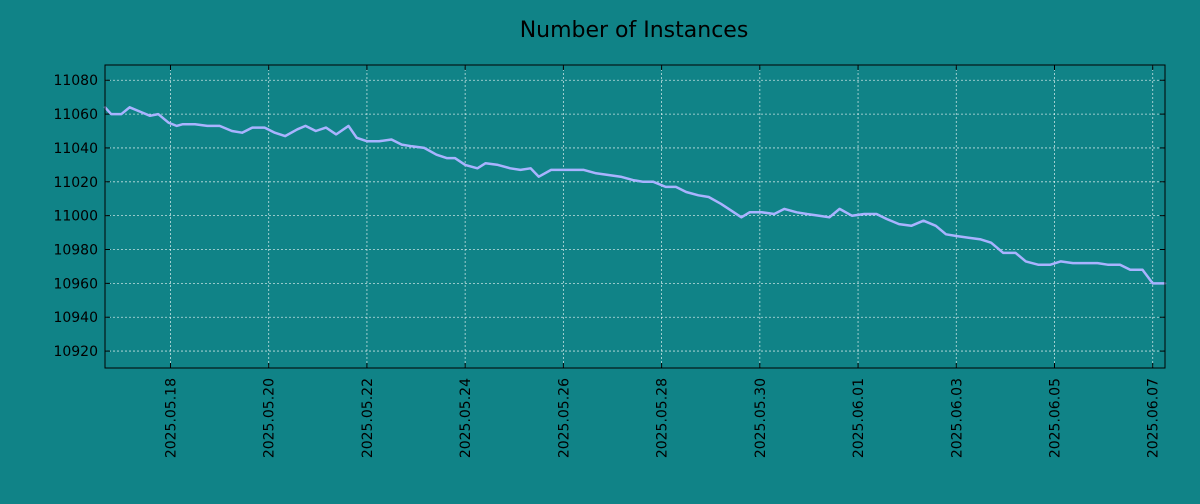 This screenshot has width=1200, height=504. Describe the element at coordinates (859, 418) in the screenshot. I see `x-tick-label: 2025.06.01` at that location.